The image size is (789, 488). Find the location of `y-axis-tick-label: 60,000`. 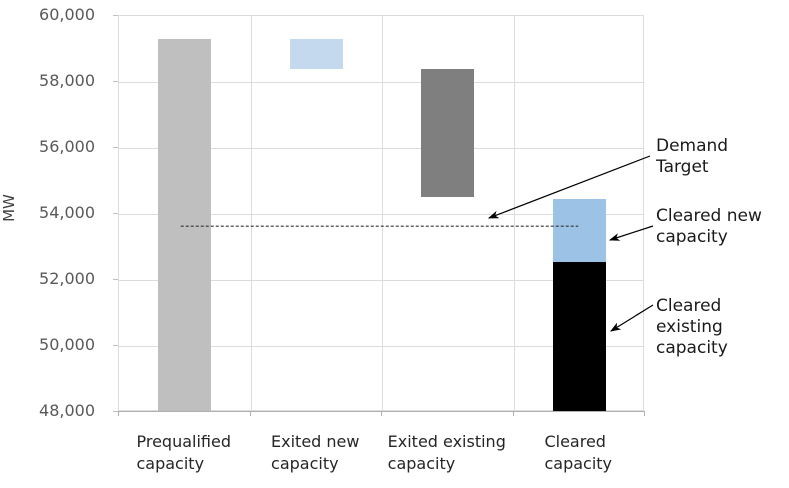

y-axis-tick-label: 60,000 is located at coordinates (67, 14).